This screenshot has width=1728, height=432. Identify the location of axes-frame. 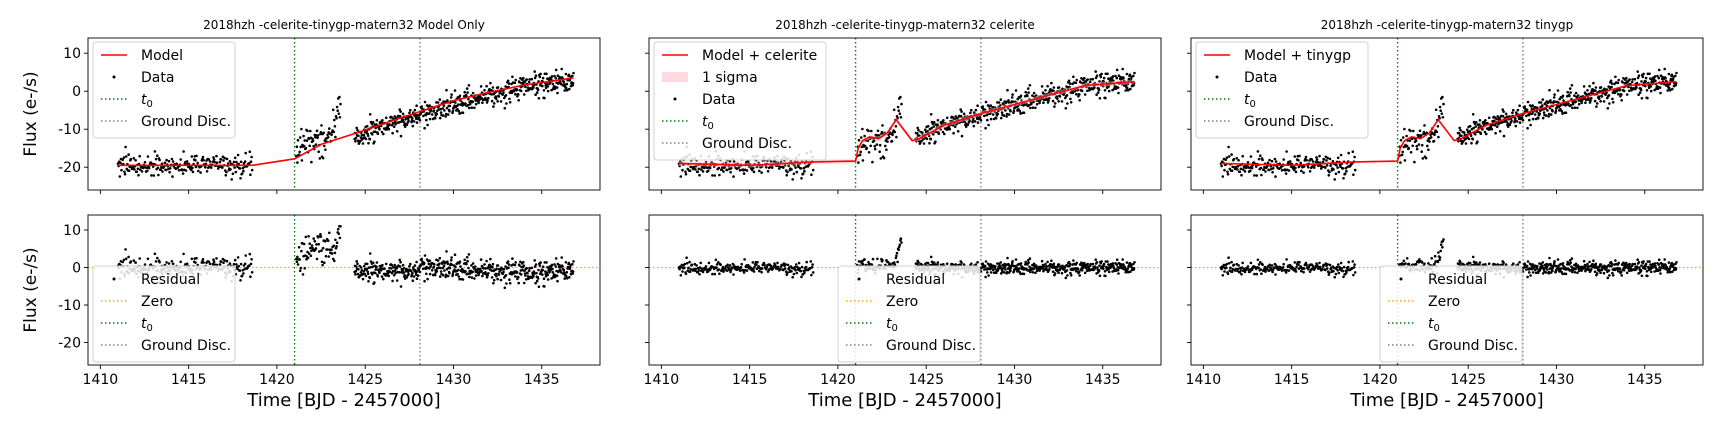
(1447, 114).